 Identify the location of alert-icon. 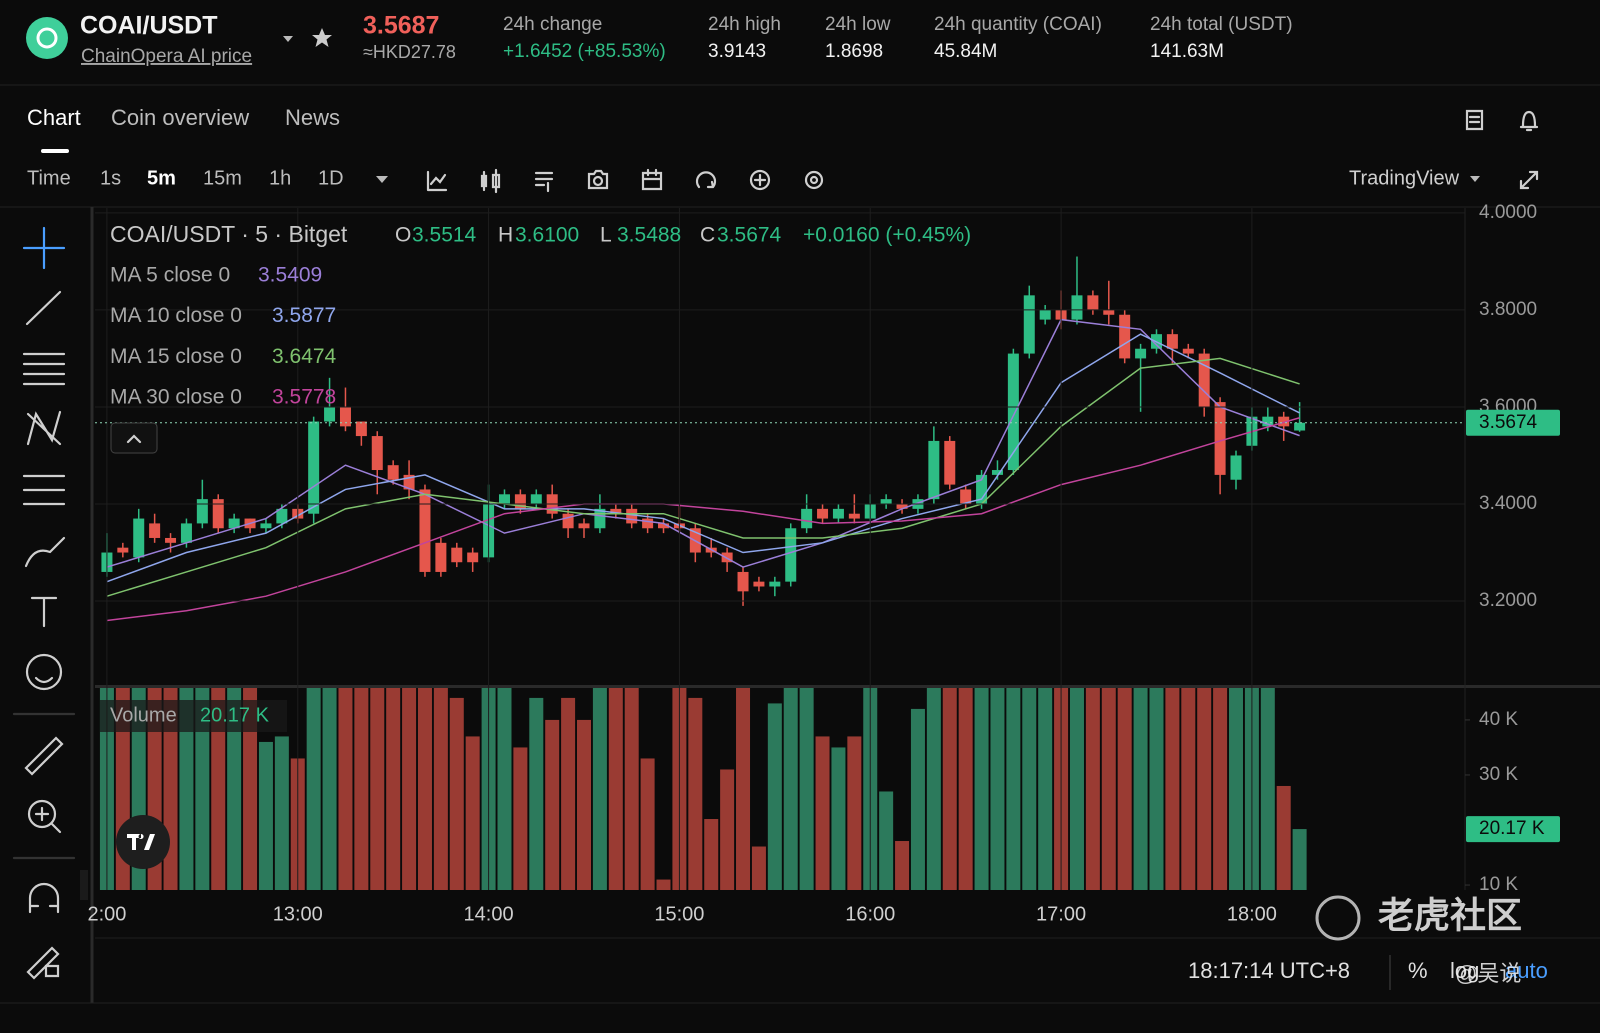
(1529, 121).